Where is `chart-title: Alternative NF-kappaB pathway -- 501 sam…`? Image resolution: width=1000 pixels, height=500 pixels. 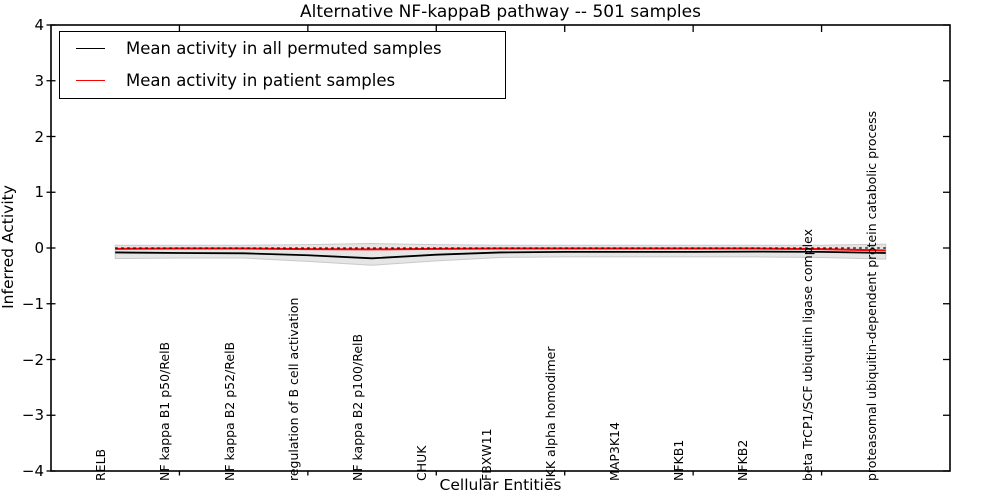
chart-title: Alternative NF-kappaB pathway -- 501 sam… is located at coordinates (500, 12).